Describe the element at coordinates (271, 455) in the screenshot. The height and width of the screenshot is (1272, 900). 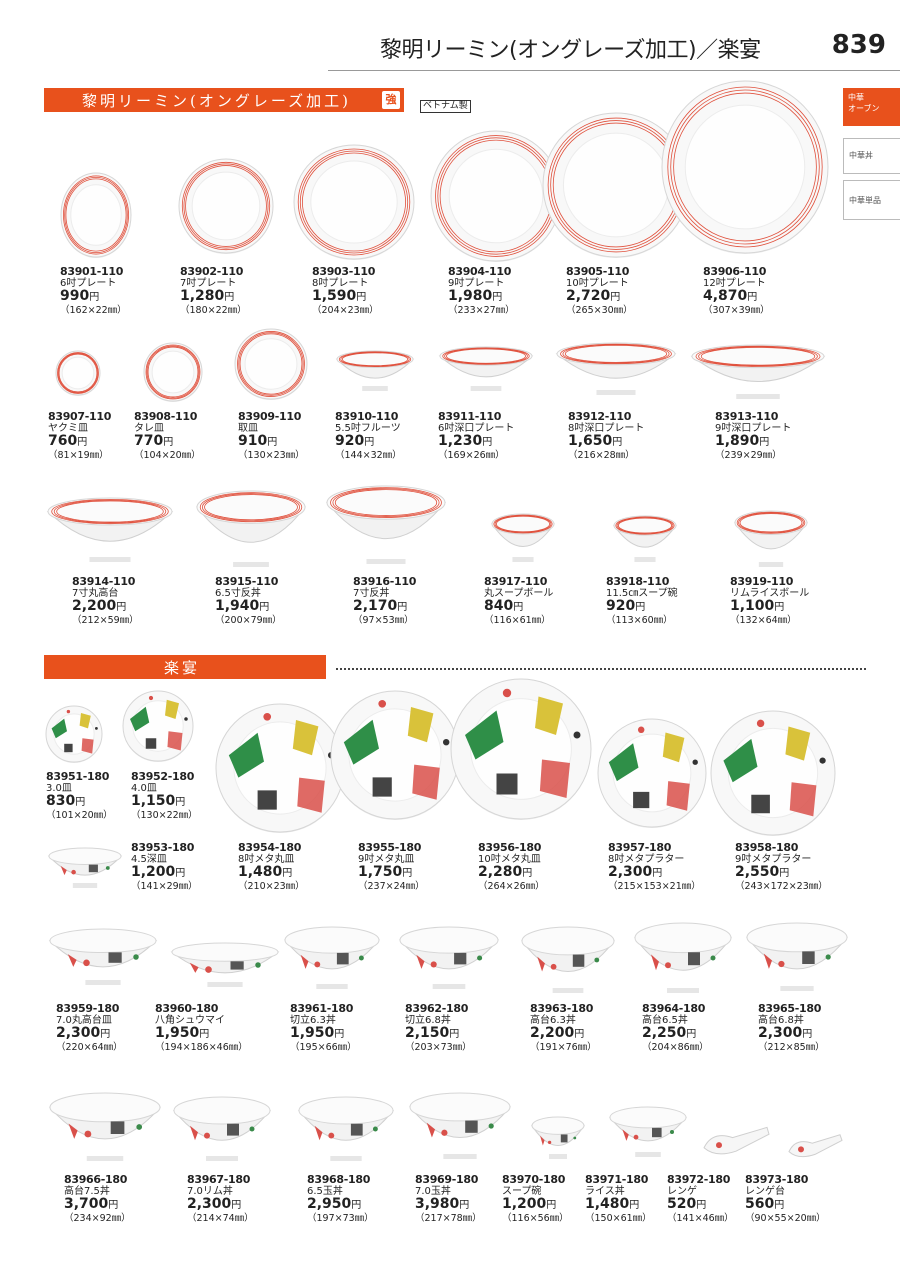
I see `product-size: （130×23㎜）` at that location.